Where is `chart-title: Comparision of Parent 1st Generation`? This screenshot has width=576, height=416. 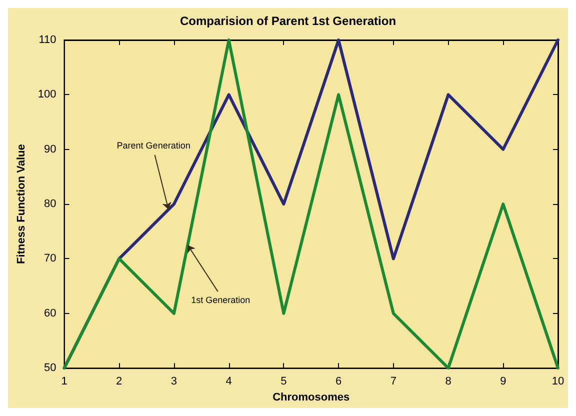 chart-title: Comparision of Parent 1st Generation is located at coordinates (288, 21).